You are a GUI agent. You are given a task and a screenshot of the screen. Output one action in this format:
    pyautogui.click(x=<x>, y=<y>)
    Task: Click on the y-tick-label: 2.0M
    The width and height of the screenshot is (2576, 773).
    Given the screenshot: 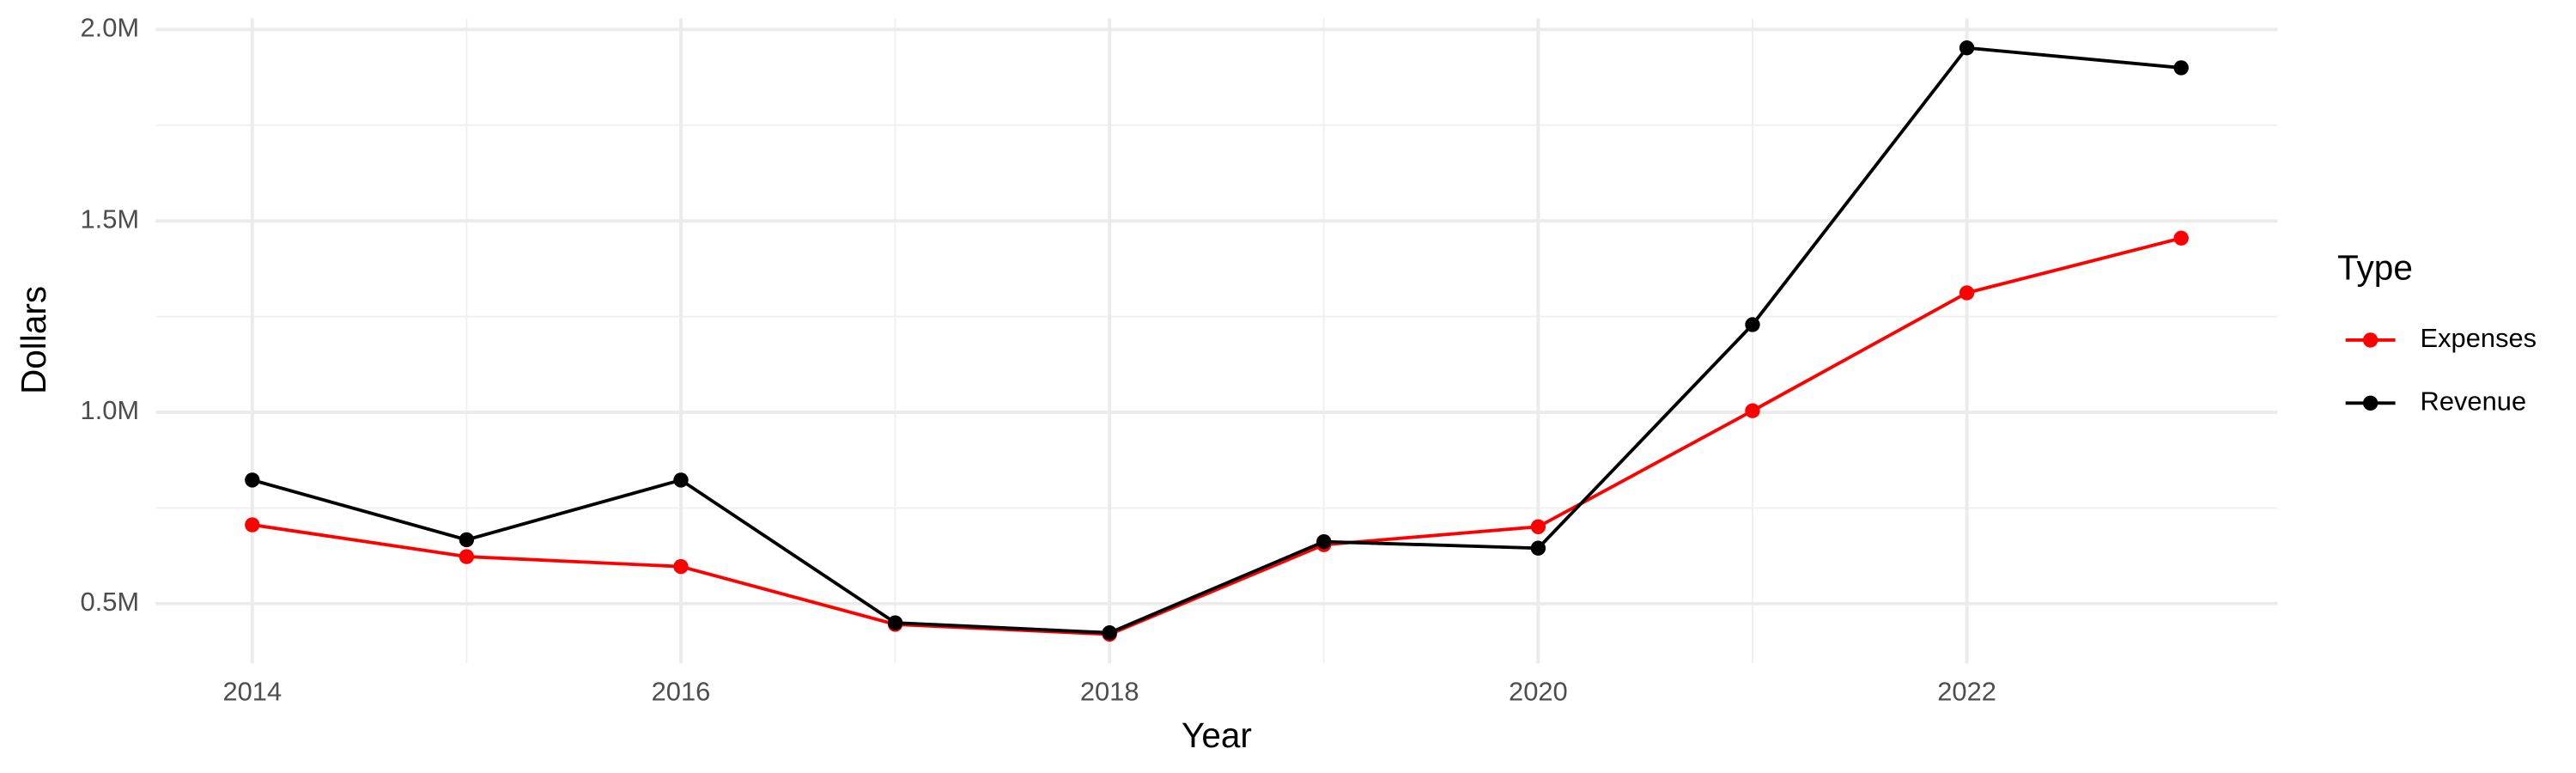 What is the action you would take?
    pyautogui.click(x=111, y=28)
    